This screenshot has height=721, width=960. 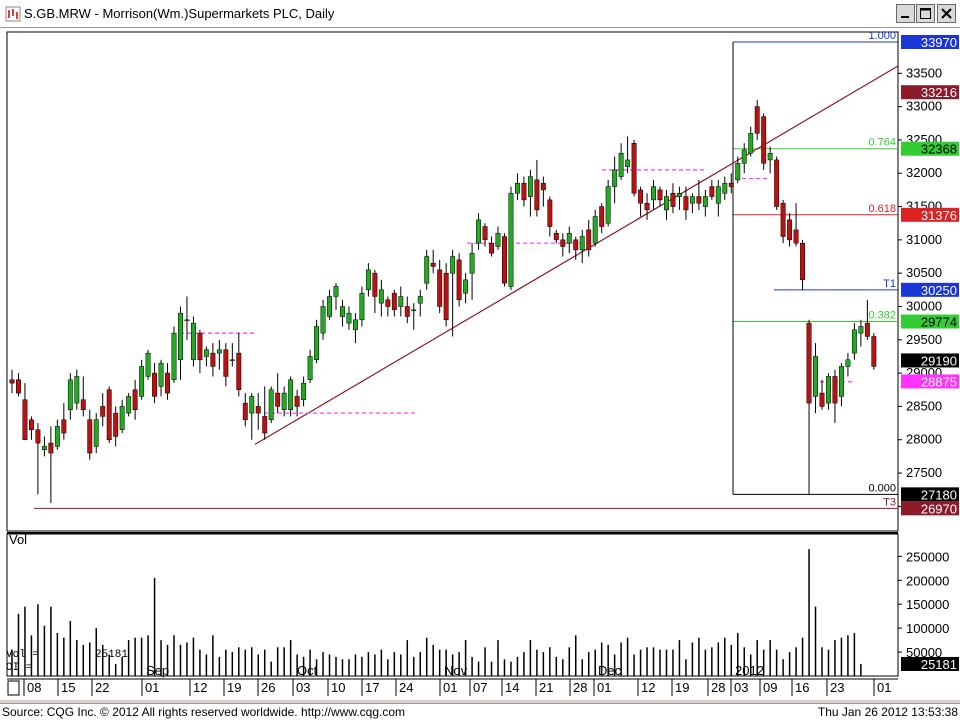 What do you see at coordinates (939, 494) in the screenshot?
I see `price-label: 27180` at bounding box center [939, 494].